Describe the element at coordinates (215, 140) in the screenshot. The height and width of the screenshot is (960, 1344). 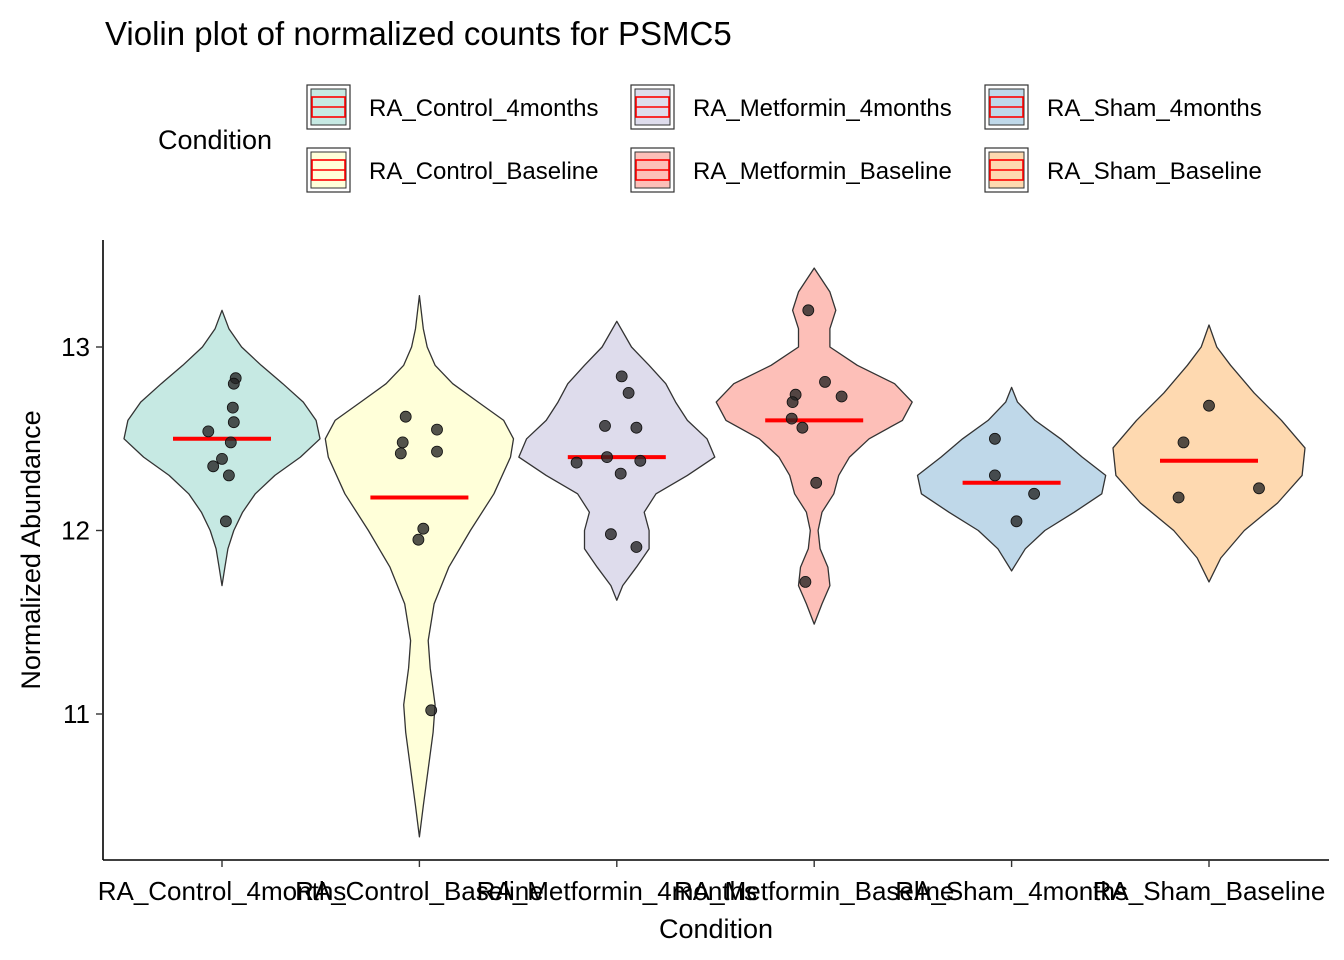
I see `legend-title: Condition` at that location.